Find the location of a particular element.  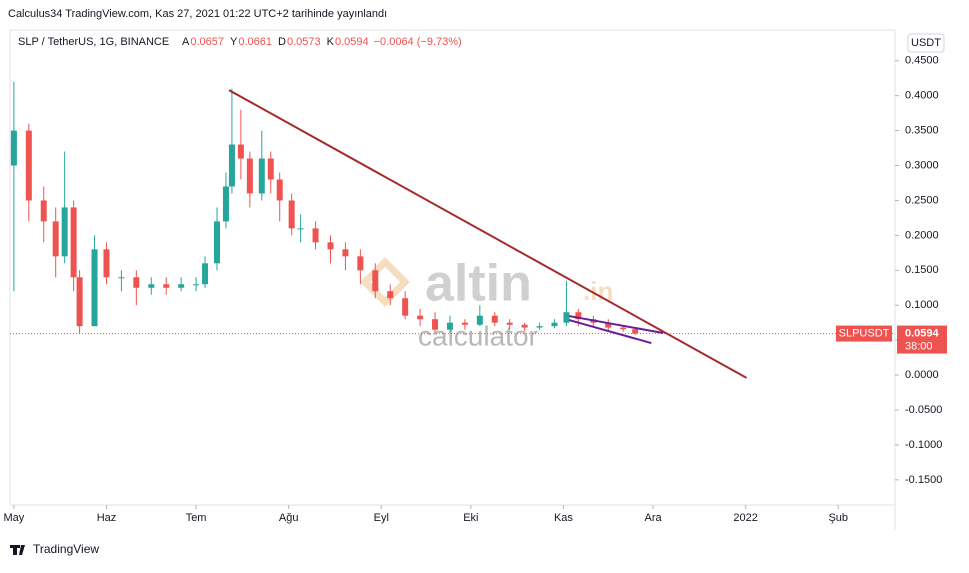

y-tick-label: 0.0000 is located at coordinates (922, 375).